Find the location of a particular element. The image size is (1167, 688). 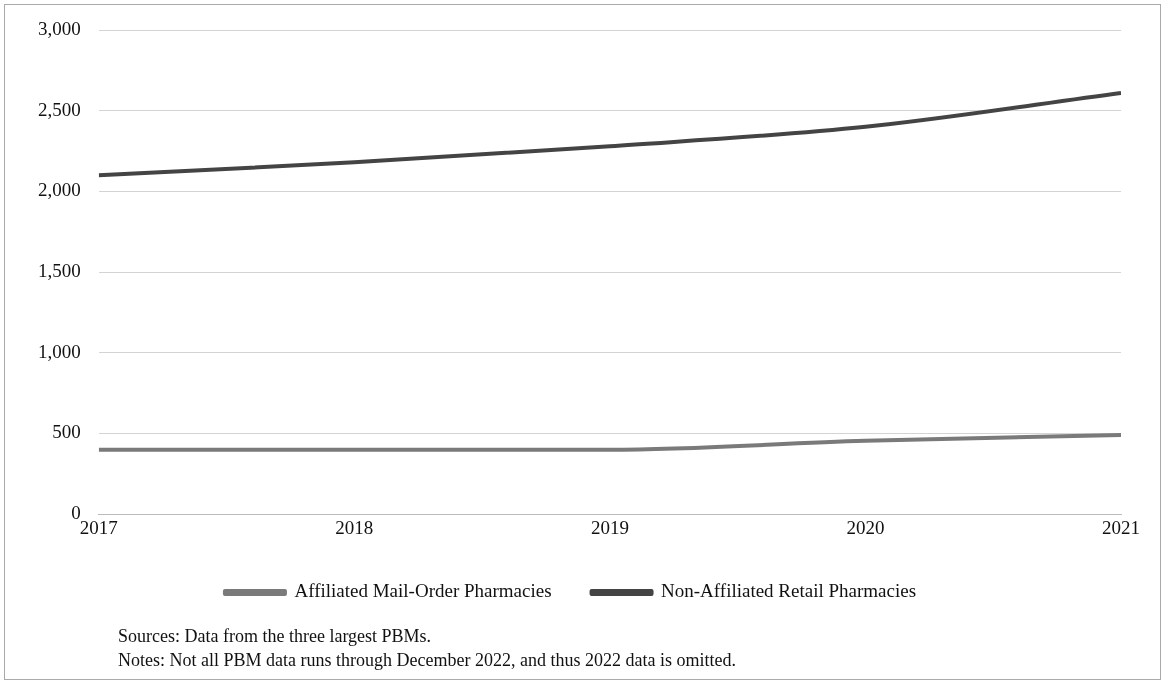

x-tick-label: 2020 is located at coordinates (865, 527).